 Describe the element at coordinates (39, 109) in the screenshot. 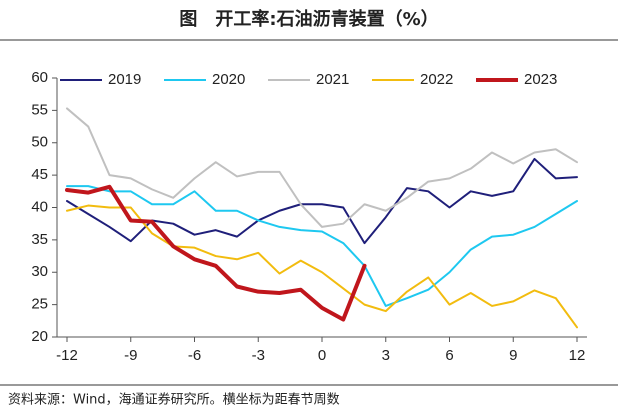

I see `y-tick-label: 55` at that location.